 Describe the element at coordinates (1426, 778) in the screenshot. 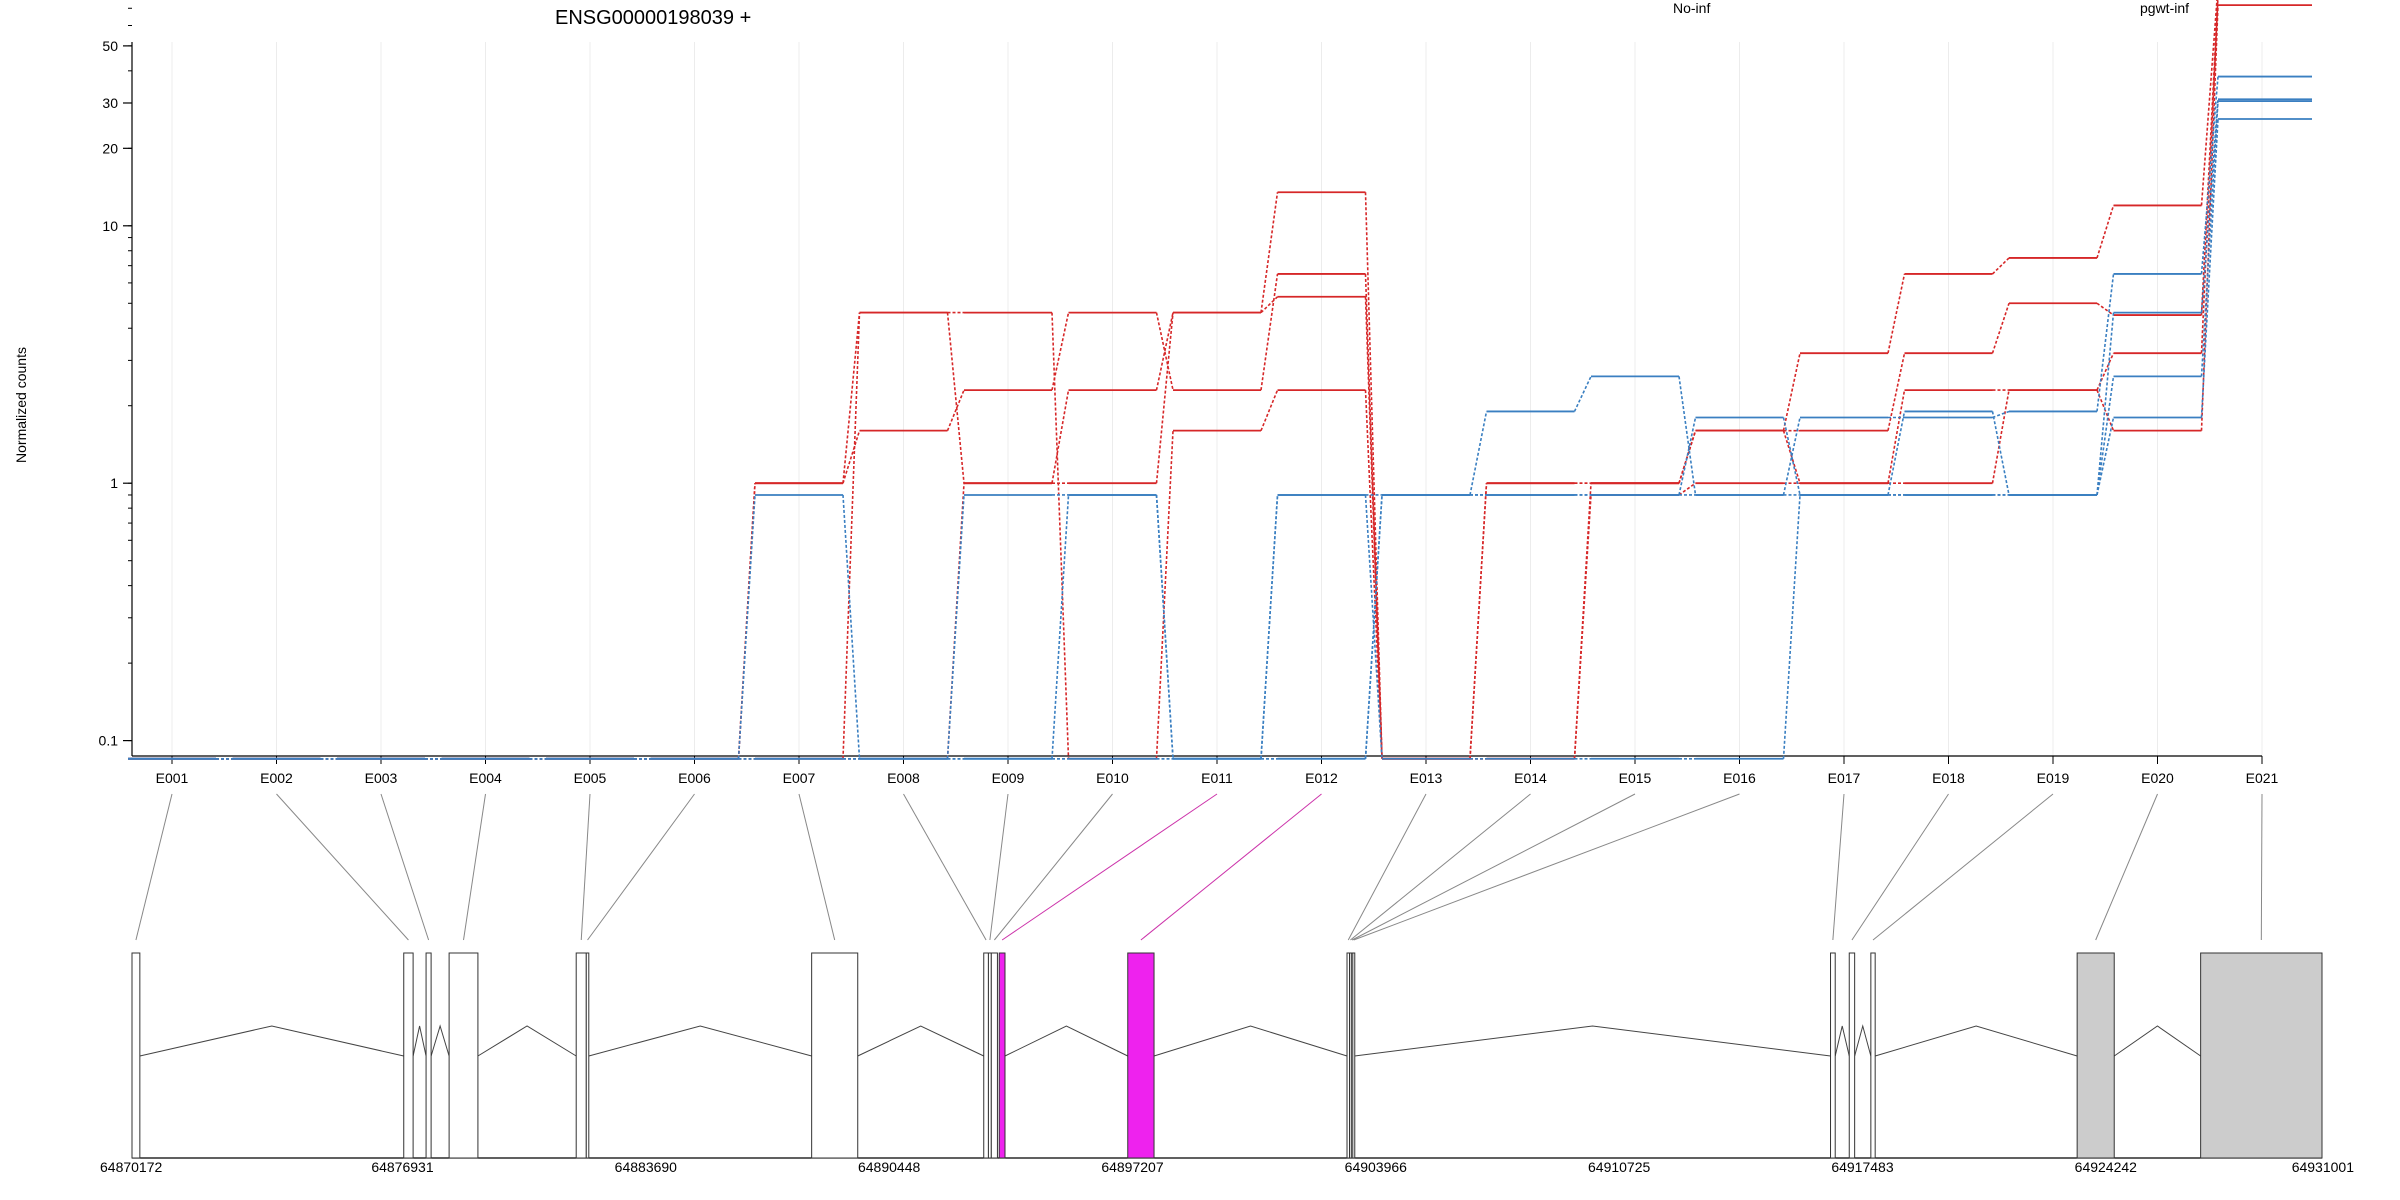

I see `x-tick-label: E013` at that location.